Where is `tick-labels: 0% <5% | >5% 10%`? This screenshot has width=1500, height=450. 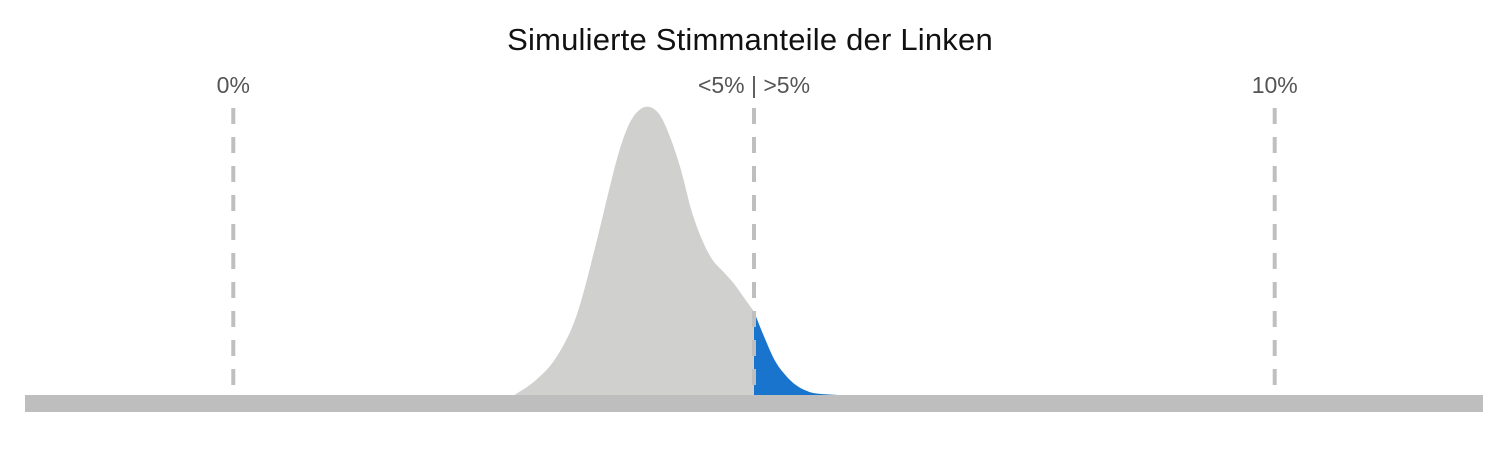
tick-labels: 0% <5% | >5% 10% is located at coordinates (757, 85).